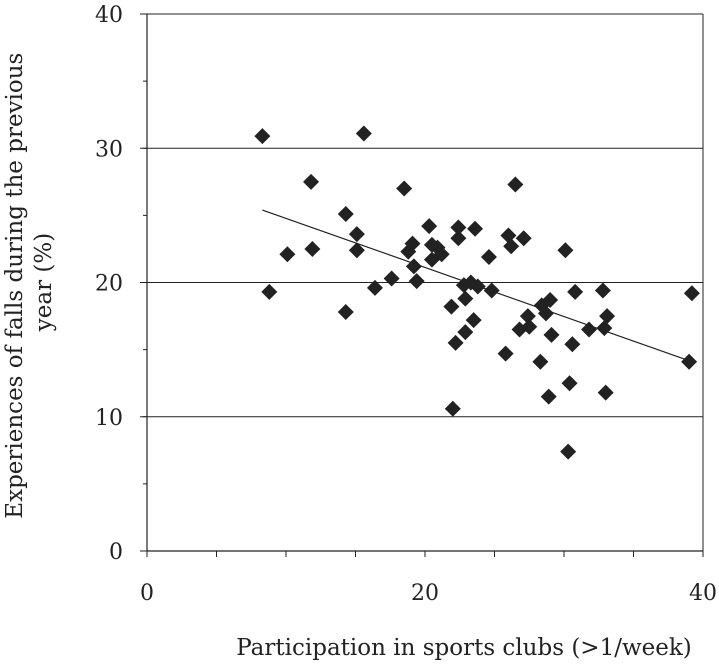 The width and height of the screenshot is (719, 666). I want to click on y-axis-title-line-2: year (%), so click(44, 282).